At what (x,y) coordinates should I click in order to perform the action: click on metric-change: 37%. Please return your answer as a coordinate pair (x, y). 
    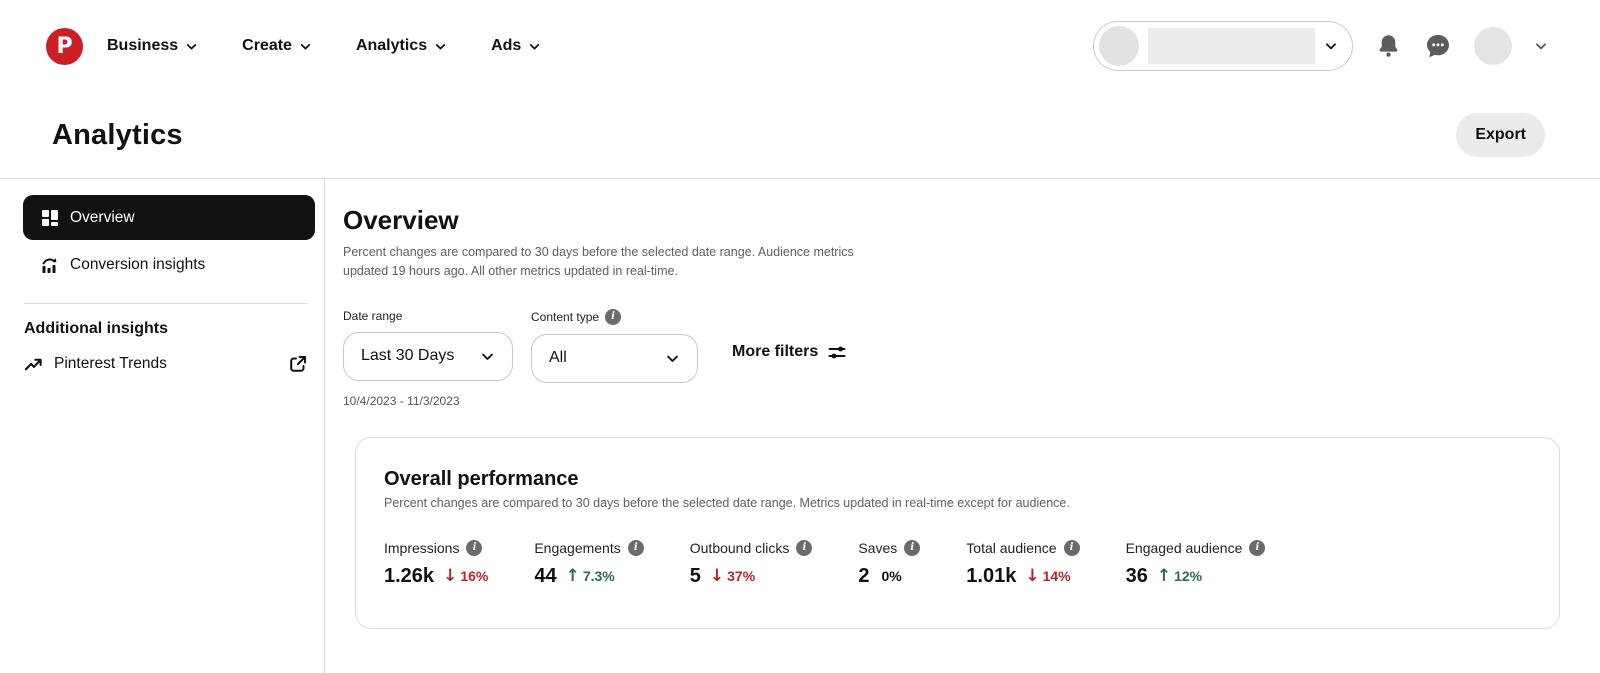
    Looking at the image, I should click on (732, 576).